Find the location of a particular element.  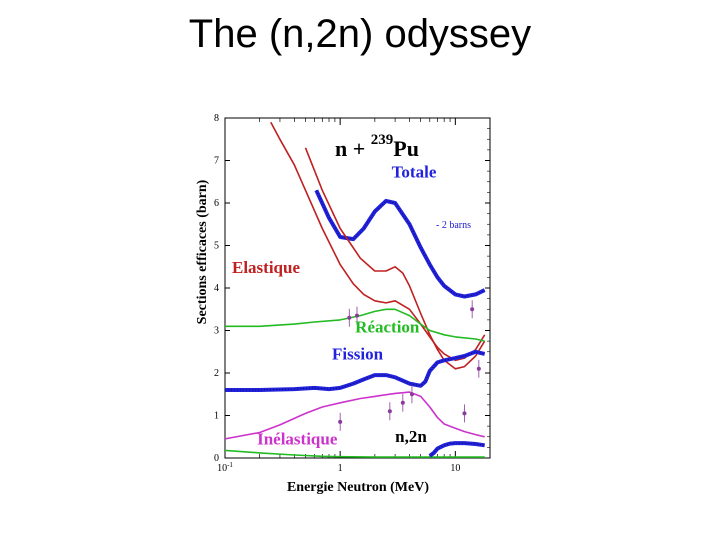

y-tick-label: 0 is located at coordinates (216, 458).